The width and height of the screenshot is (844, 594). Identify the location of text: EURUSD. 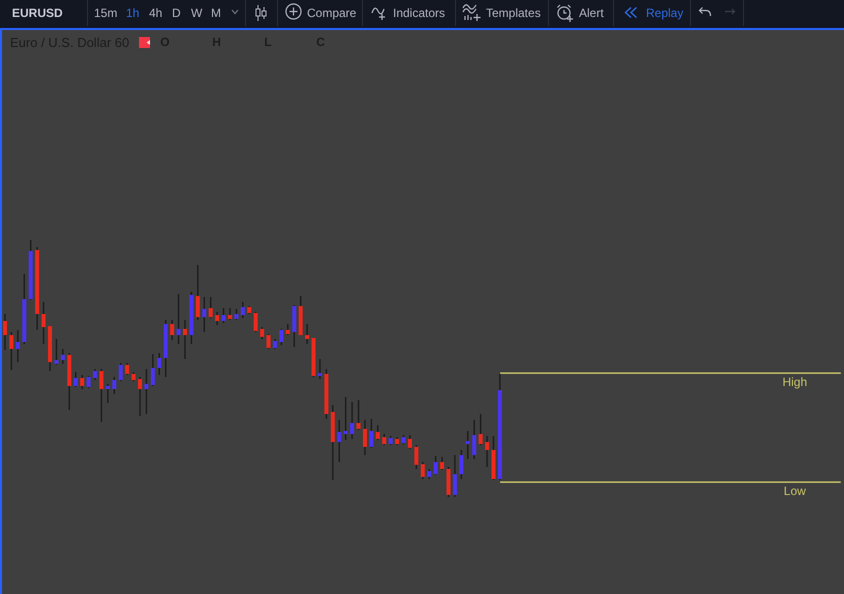
(37, 13).